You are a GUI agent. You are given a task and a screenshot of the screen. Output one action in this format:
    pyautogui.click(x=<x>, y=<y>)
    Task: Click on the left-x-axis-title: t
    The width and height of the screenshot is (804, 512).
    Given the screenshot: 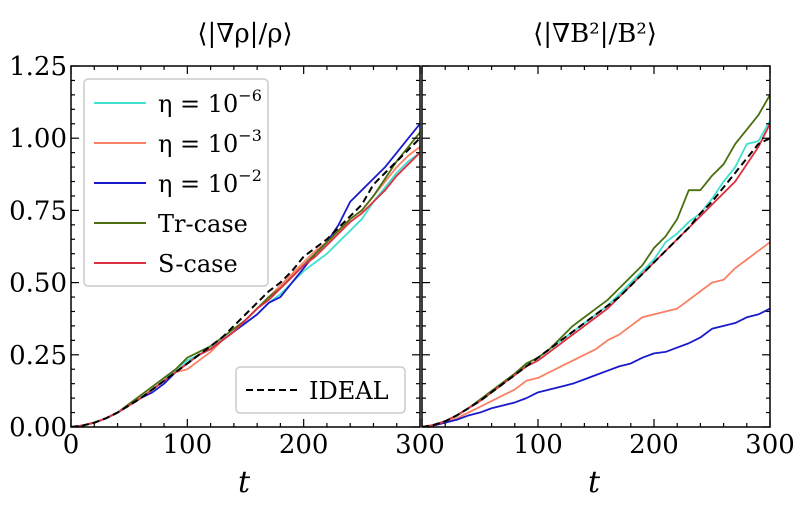 What is the action you would take?
    pyautogui.click(x=244, y=482)
    